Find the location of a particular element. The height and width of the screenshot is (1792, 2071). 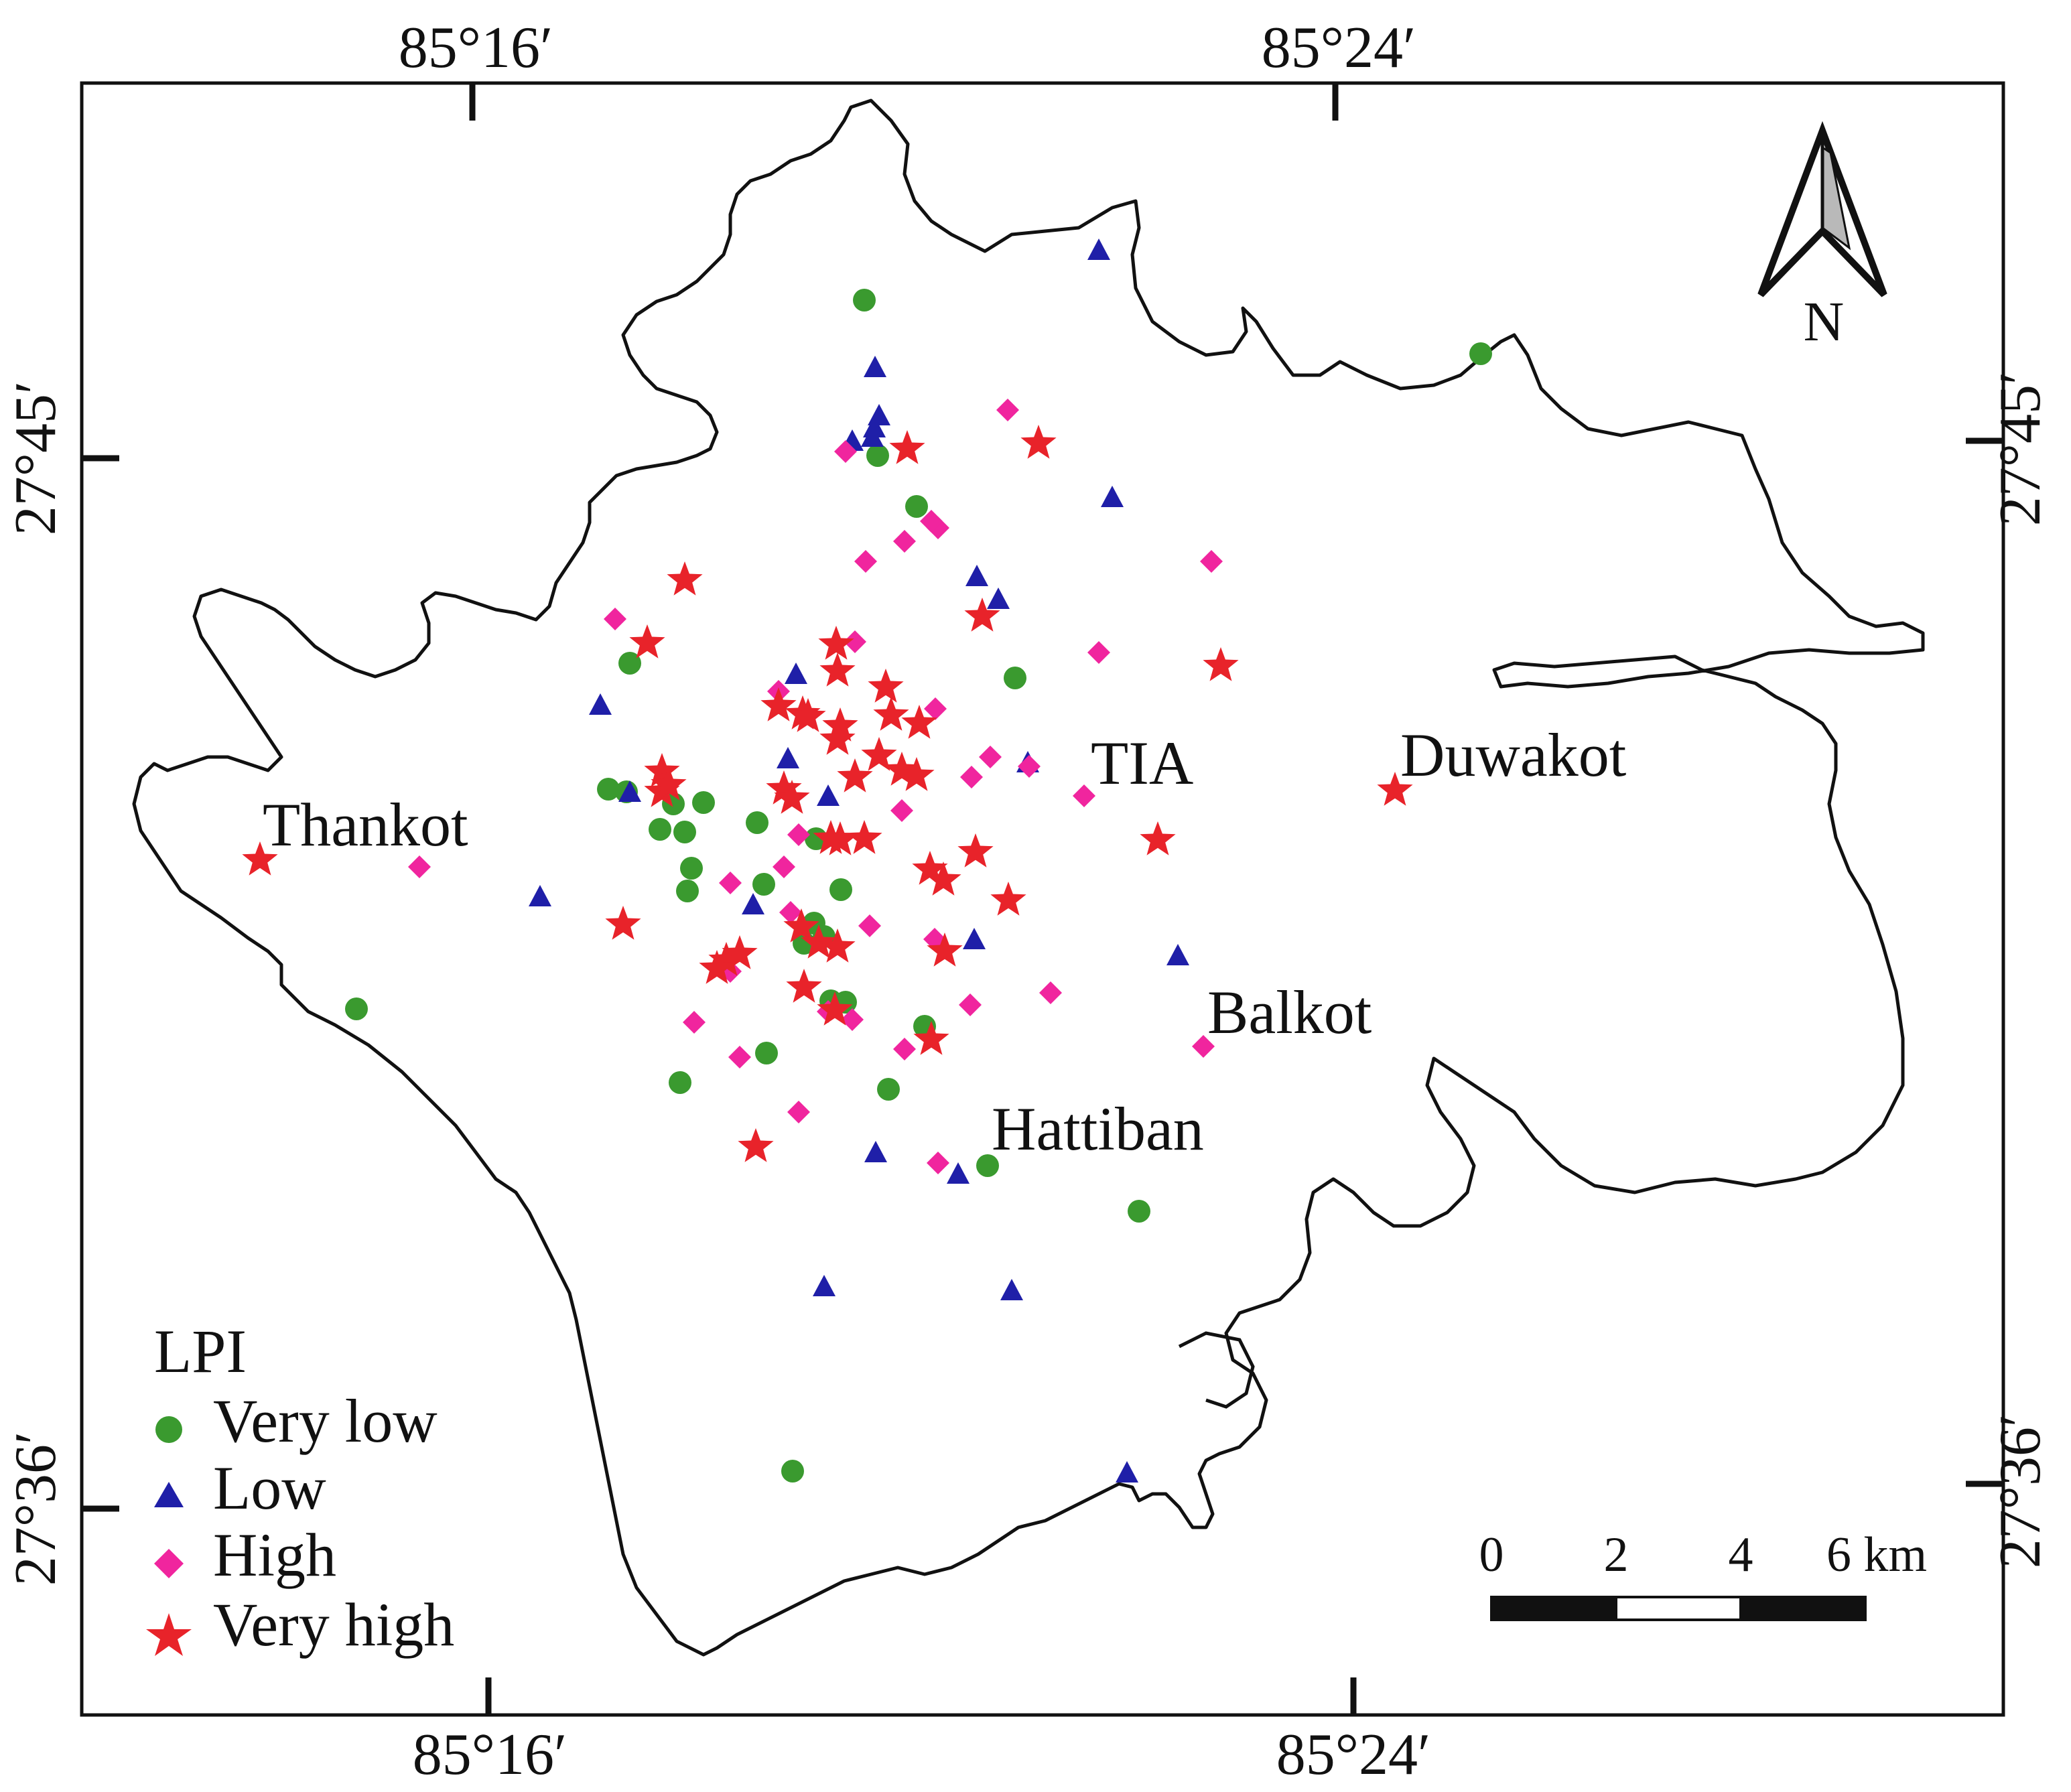

lat-label-left-1: 27°45′ is located at coordinates (35, 458).